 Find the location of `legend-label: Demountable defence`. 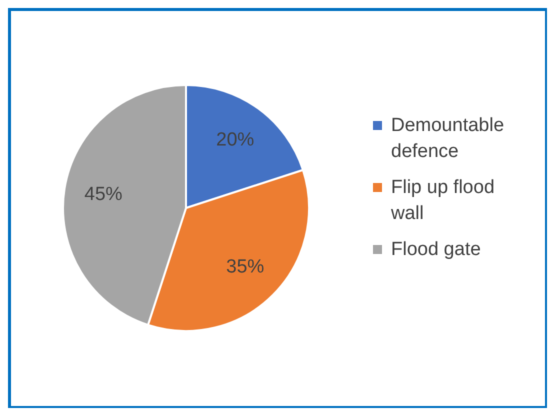

legend-label: Demountable defence is located at coordinates (448, 139).